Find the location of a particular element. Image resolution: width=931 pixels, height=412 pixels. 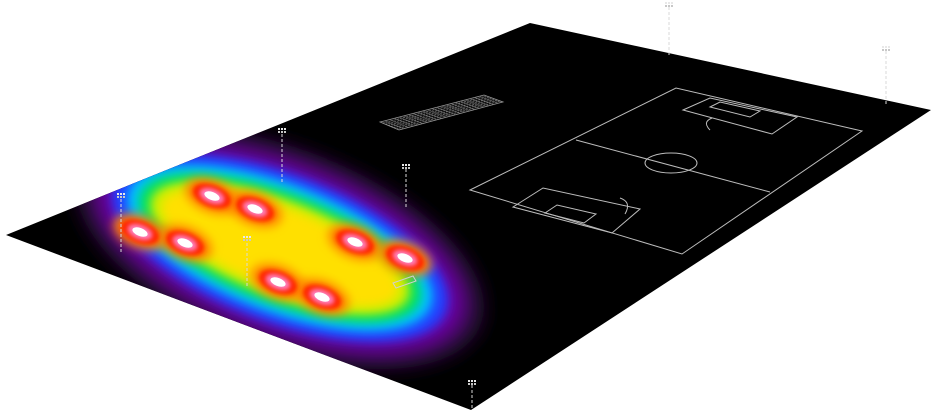

penalty-box-left is located at coordinates (576, 210).